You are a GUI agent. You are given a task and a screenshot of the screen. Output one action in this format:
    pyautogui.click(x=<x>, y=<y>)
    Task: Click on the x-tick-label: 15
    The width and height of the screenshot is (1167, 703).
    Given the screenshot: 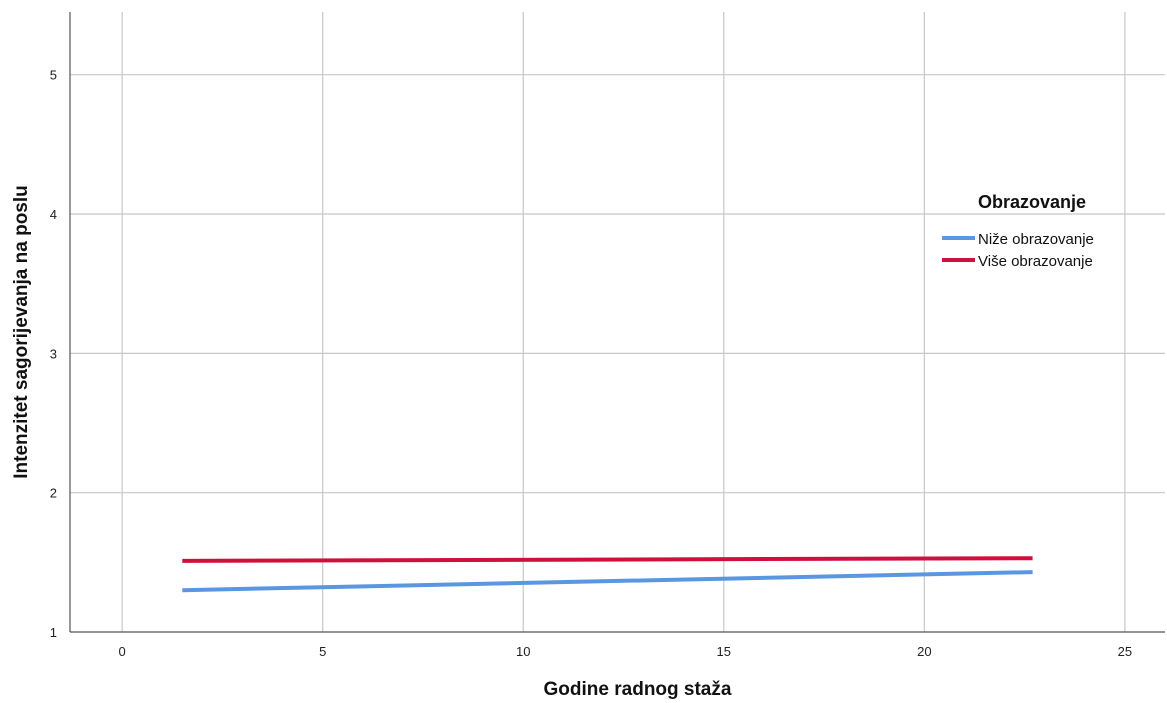 What is the action you would take?
    pyautogui.click(x=724, y=651)
    